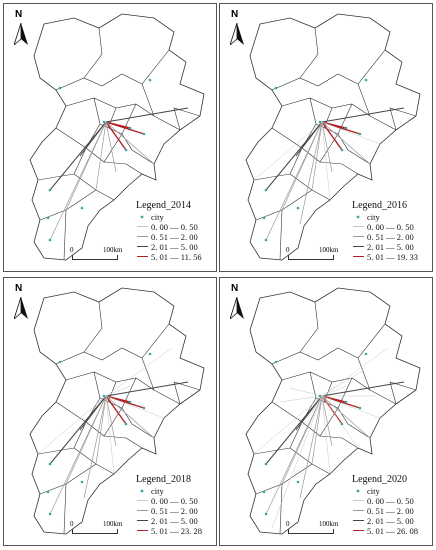 This screenshot has width=436, height=550. I want to click on legend-row-class-4: 5. 01 — 11. 56, so click(176, 257).